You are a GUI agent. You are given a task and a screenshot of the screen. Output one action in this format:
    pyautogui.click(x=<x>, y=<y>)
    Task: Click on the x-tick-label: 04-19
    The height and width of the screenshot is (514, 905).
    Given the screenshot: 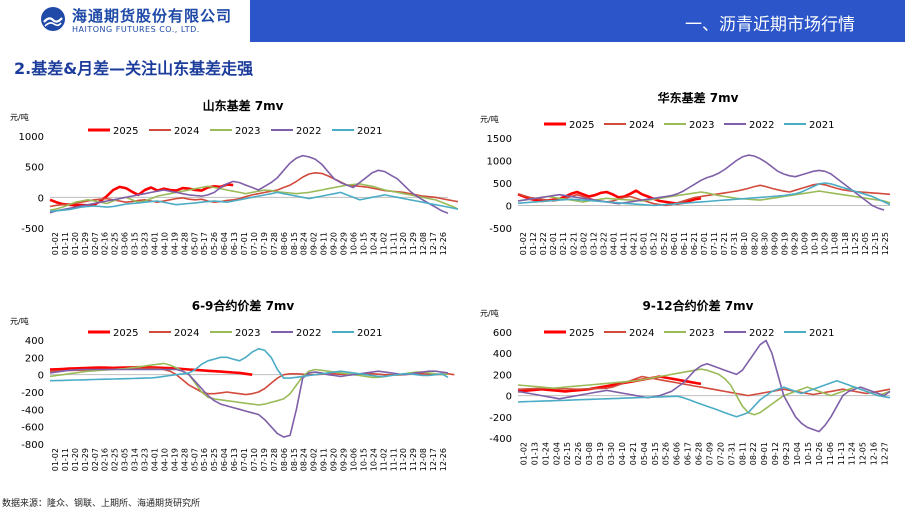 What is the action you would take?
    pyautogui.click(x=174, y=243)
    